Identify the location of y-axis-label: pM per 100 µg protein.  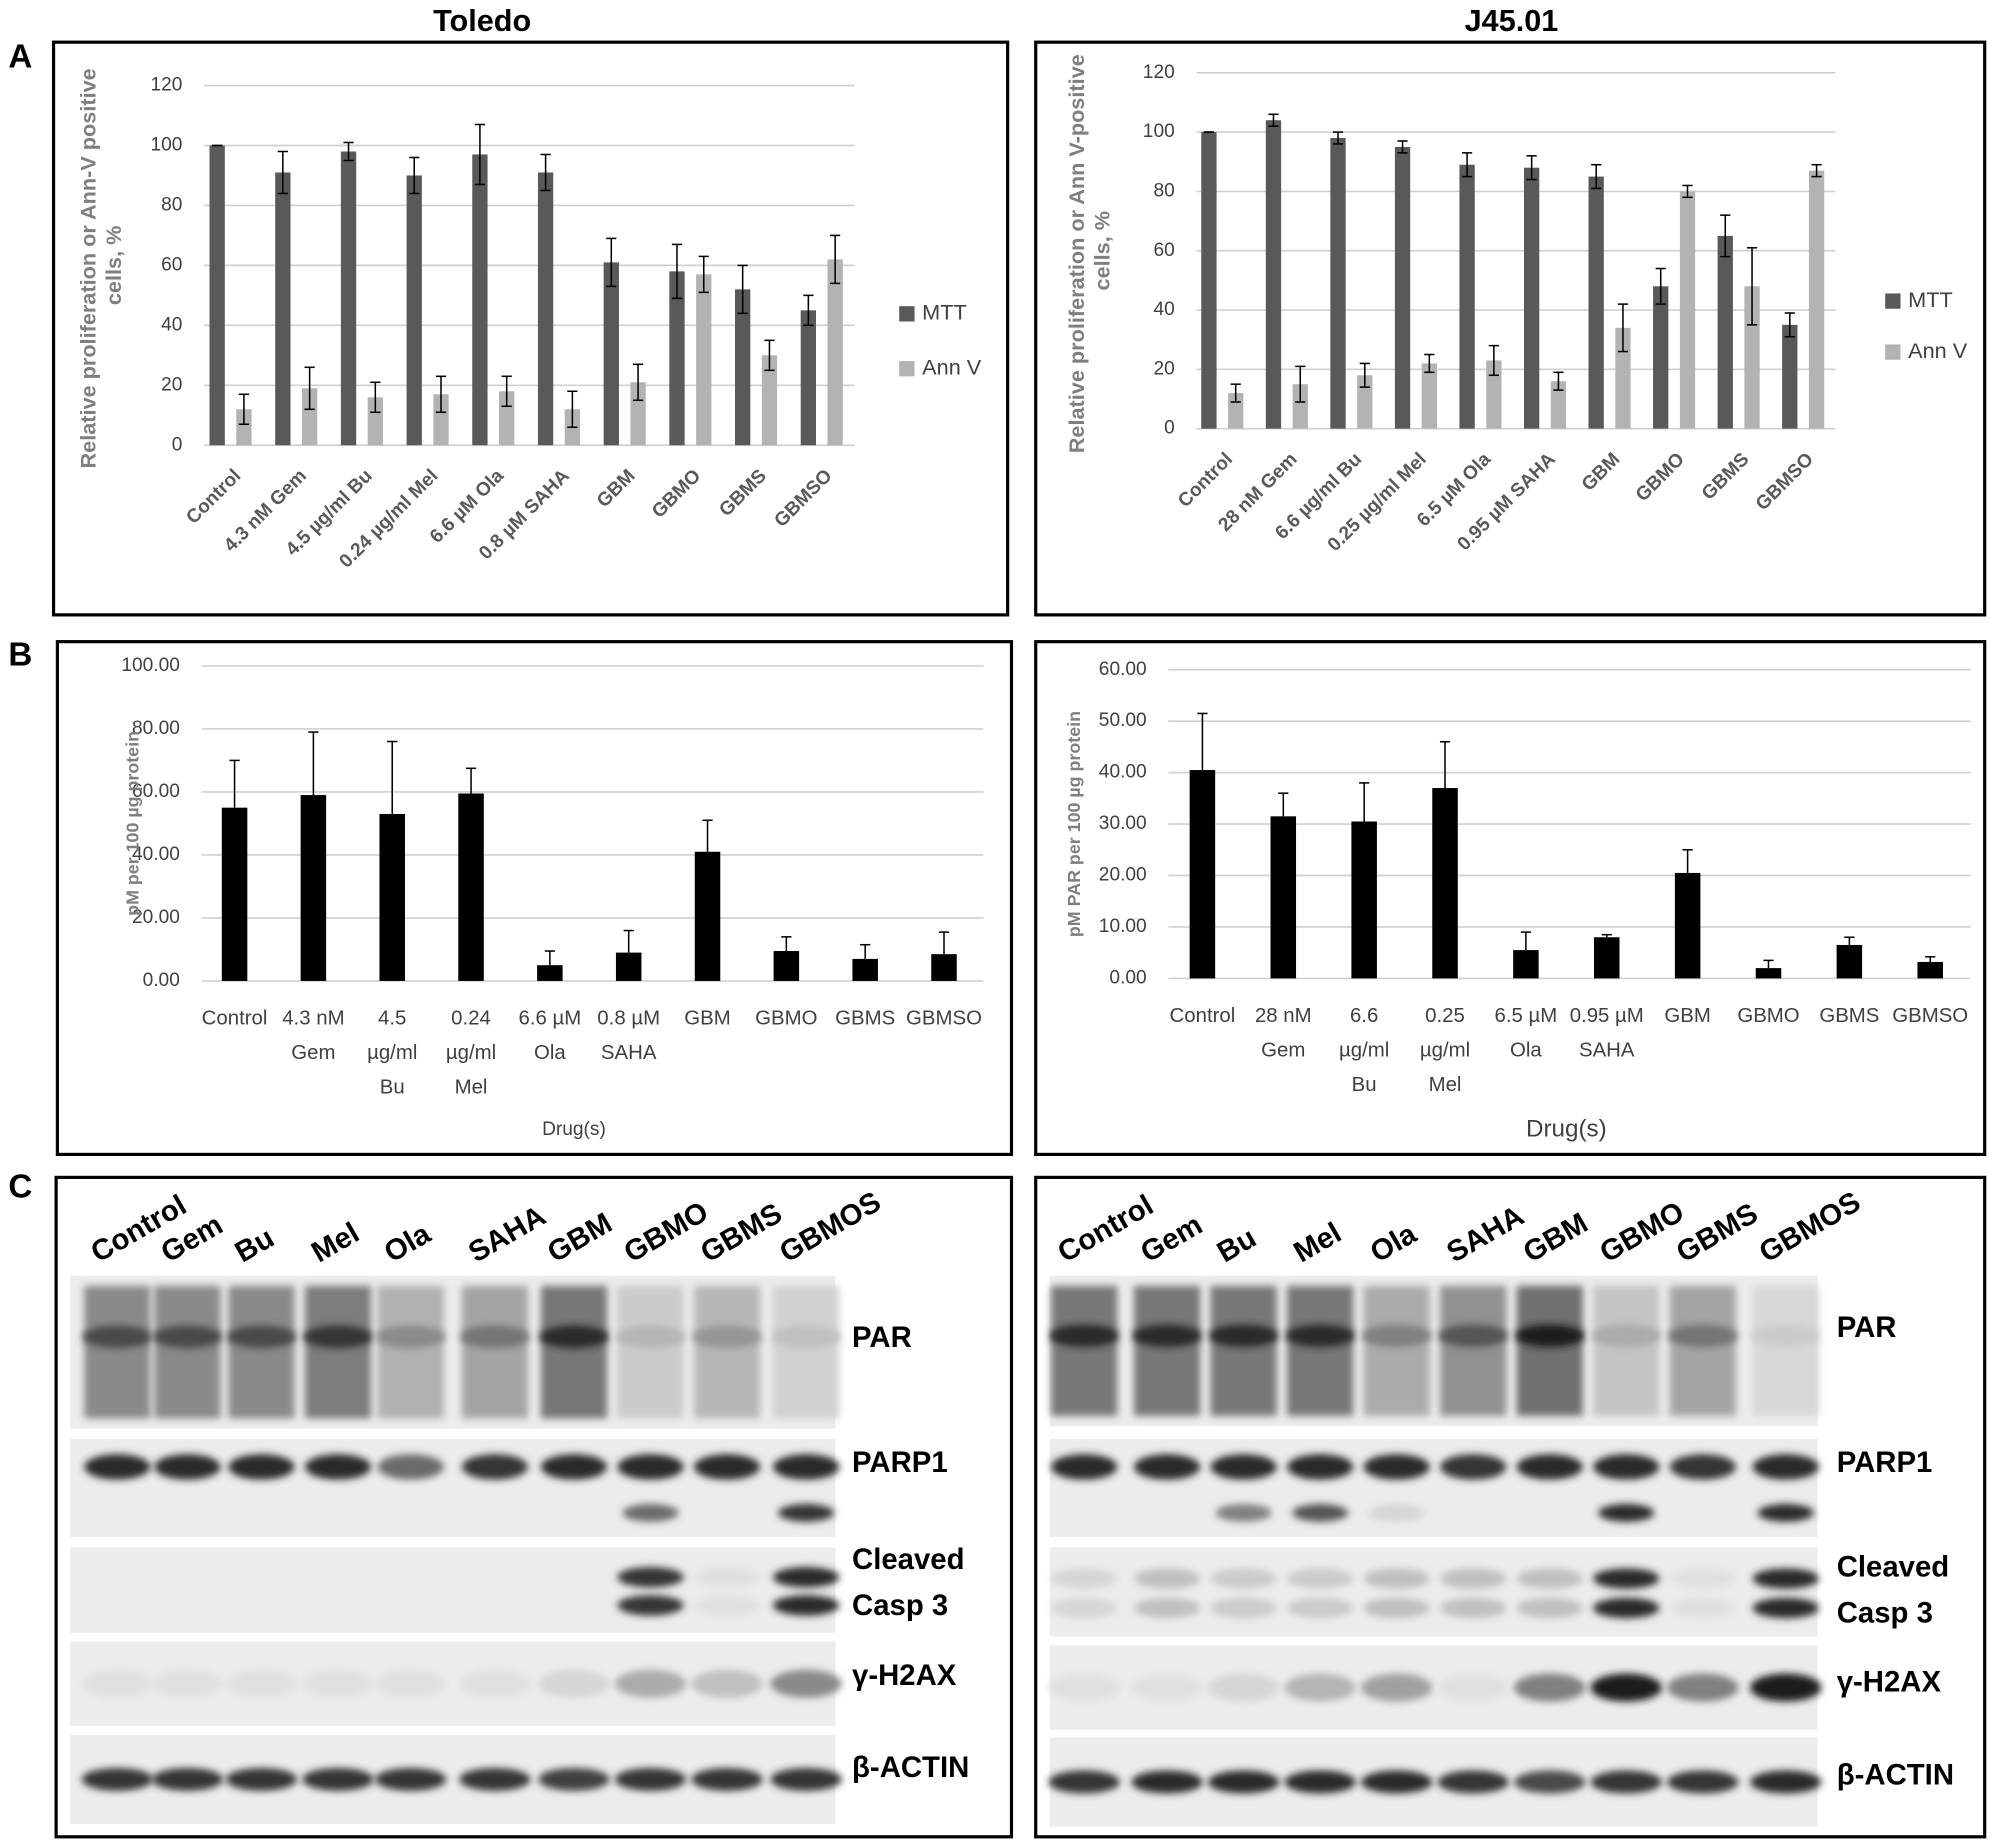
(133, 823).